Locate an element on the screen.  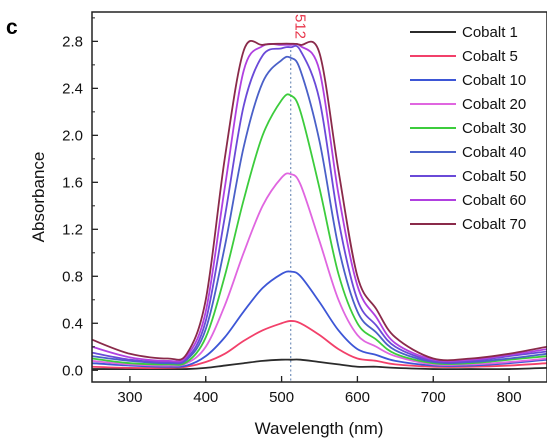
legend-label: Cobalt 70 is located at coordinates (494, 224).